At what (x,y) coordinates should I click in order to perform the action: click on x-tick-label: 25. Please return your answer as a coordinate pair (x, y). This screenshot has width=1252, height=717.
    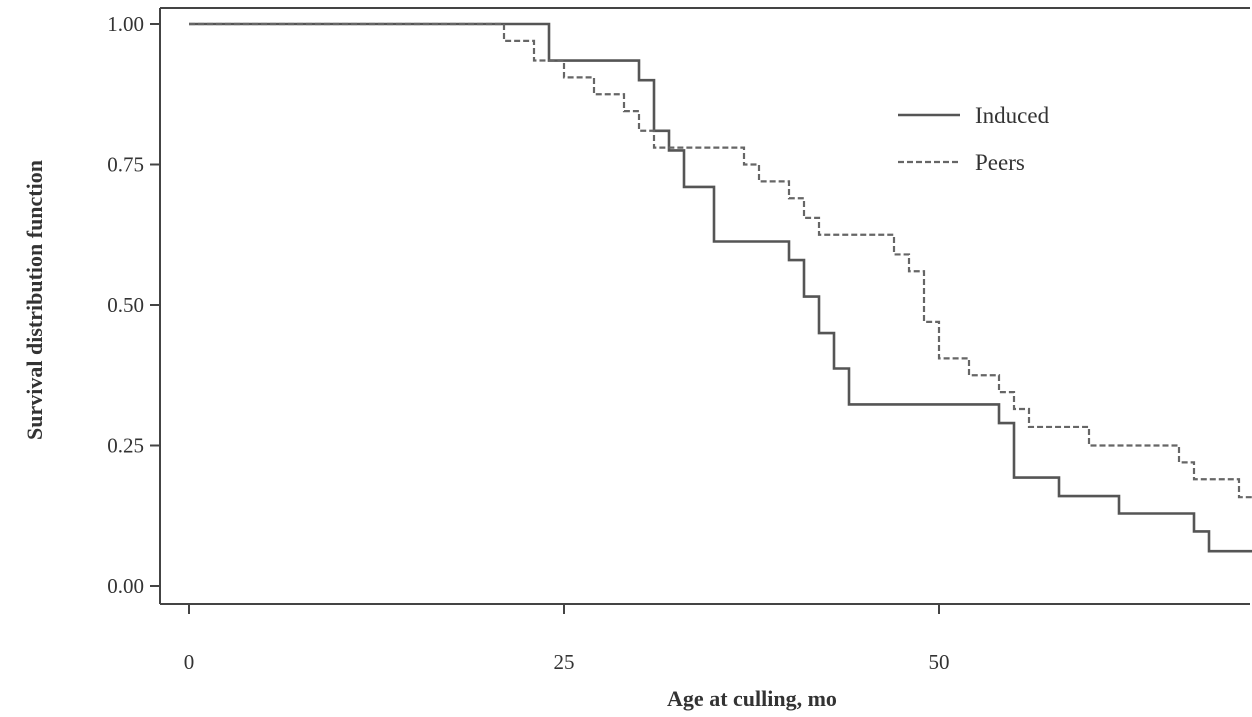
    Looking at the image, I should click on (564, 662).